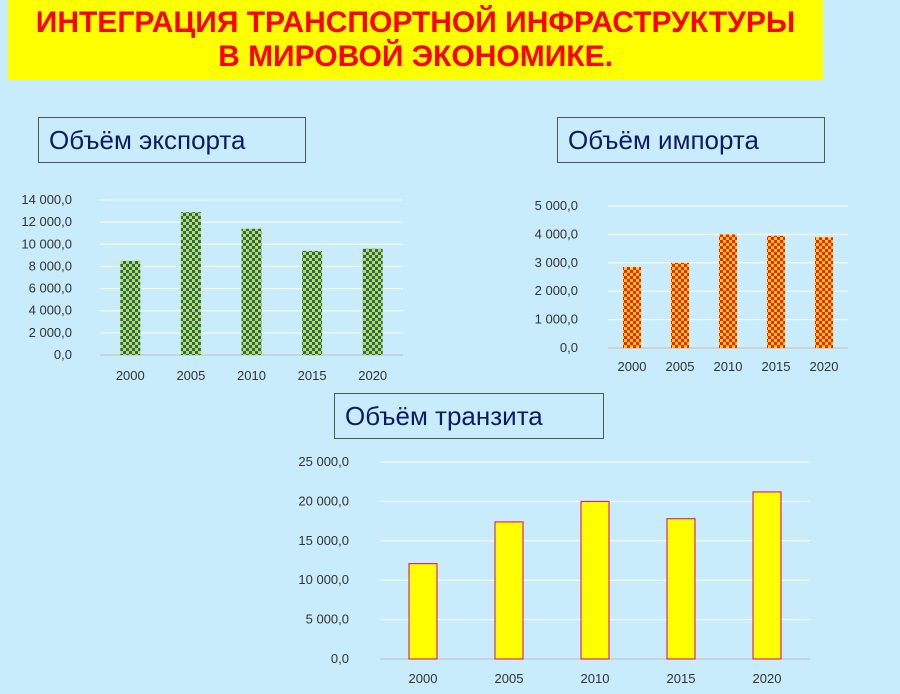 The image size is (900, 694). What do you see at coordinates (251, 291) in the screenshot?
I see `export-bar-2010` at bounding box center [251, 291].